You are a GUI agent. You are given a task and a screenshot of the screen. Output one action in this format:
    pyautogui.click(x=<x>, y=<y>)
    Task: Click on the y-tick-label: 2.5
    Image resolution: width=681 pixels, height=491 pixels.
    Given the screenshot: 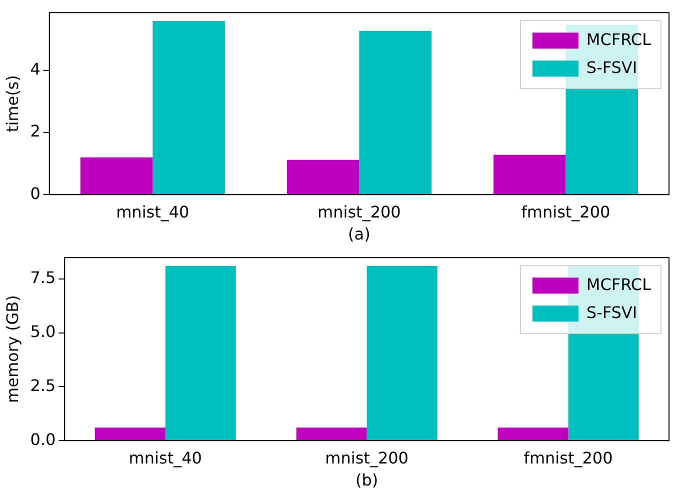 What is the action you would take?
    pyautogui.click(x=43, y=385)
    